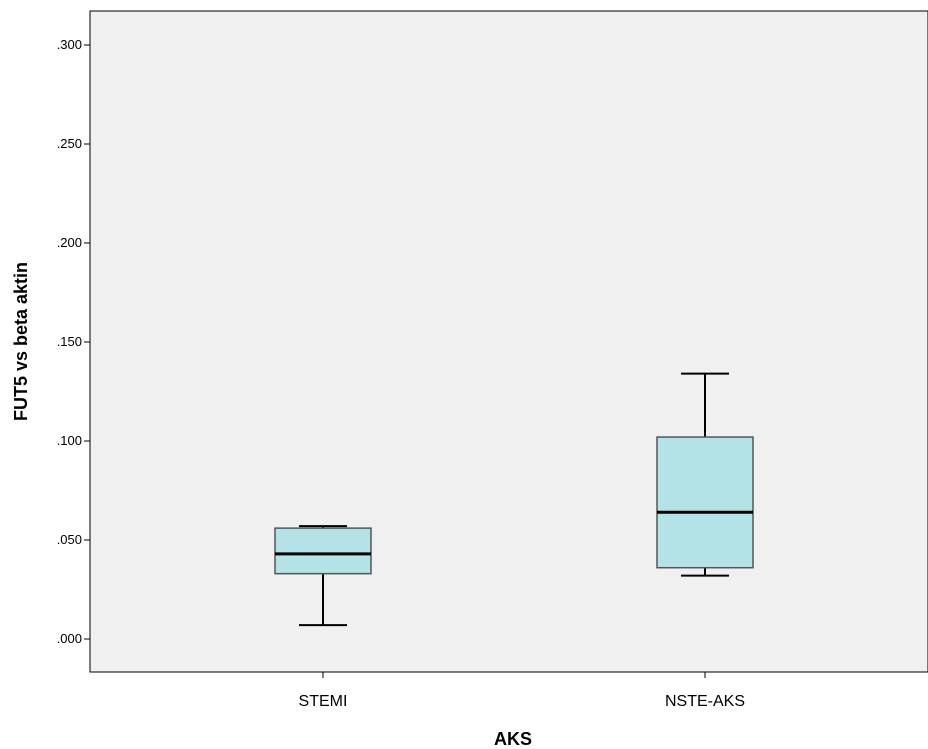 The width and height of the screenshot is (928, 749). What do you see at coordinates (69, 638) in the screenshot?
I see `y-tick-label: .000` at bounding box center [69, 638].